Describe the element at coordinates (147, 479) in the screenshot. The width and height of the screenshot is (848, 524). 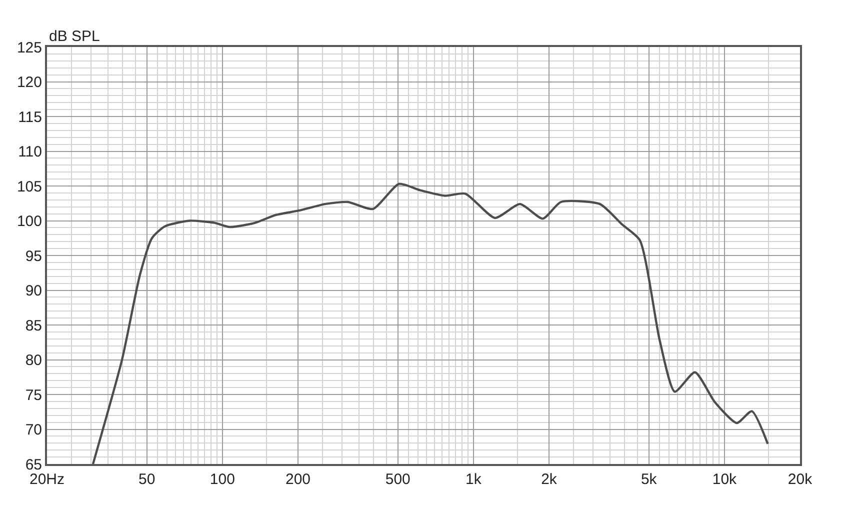
I see `x-tick-label: 50` at that location.